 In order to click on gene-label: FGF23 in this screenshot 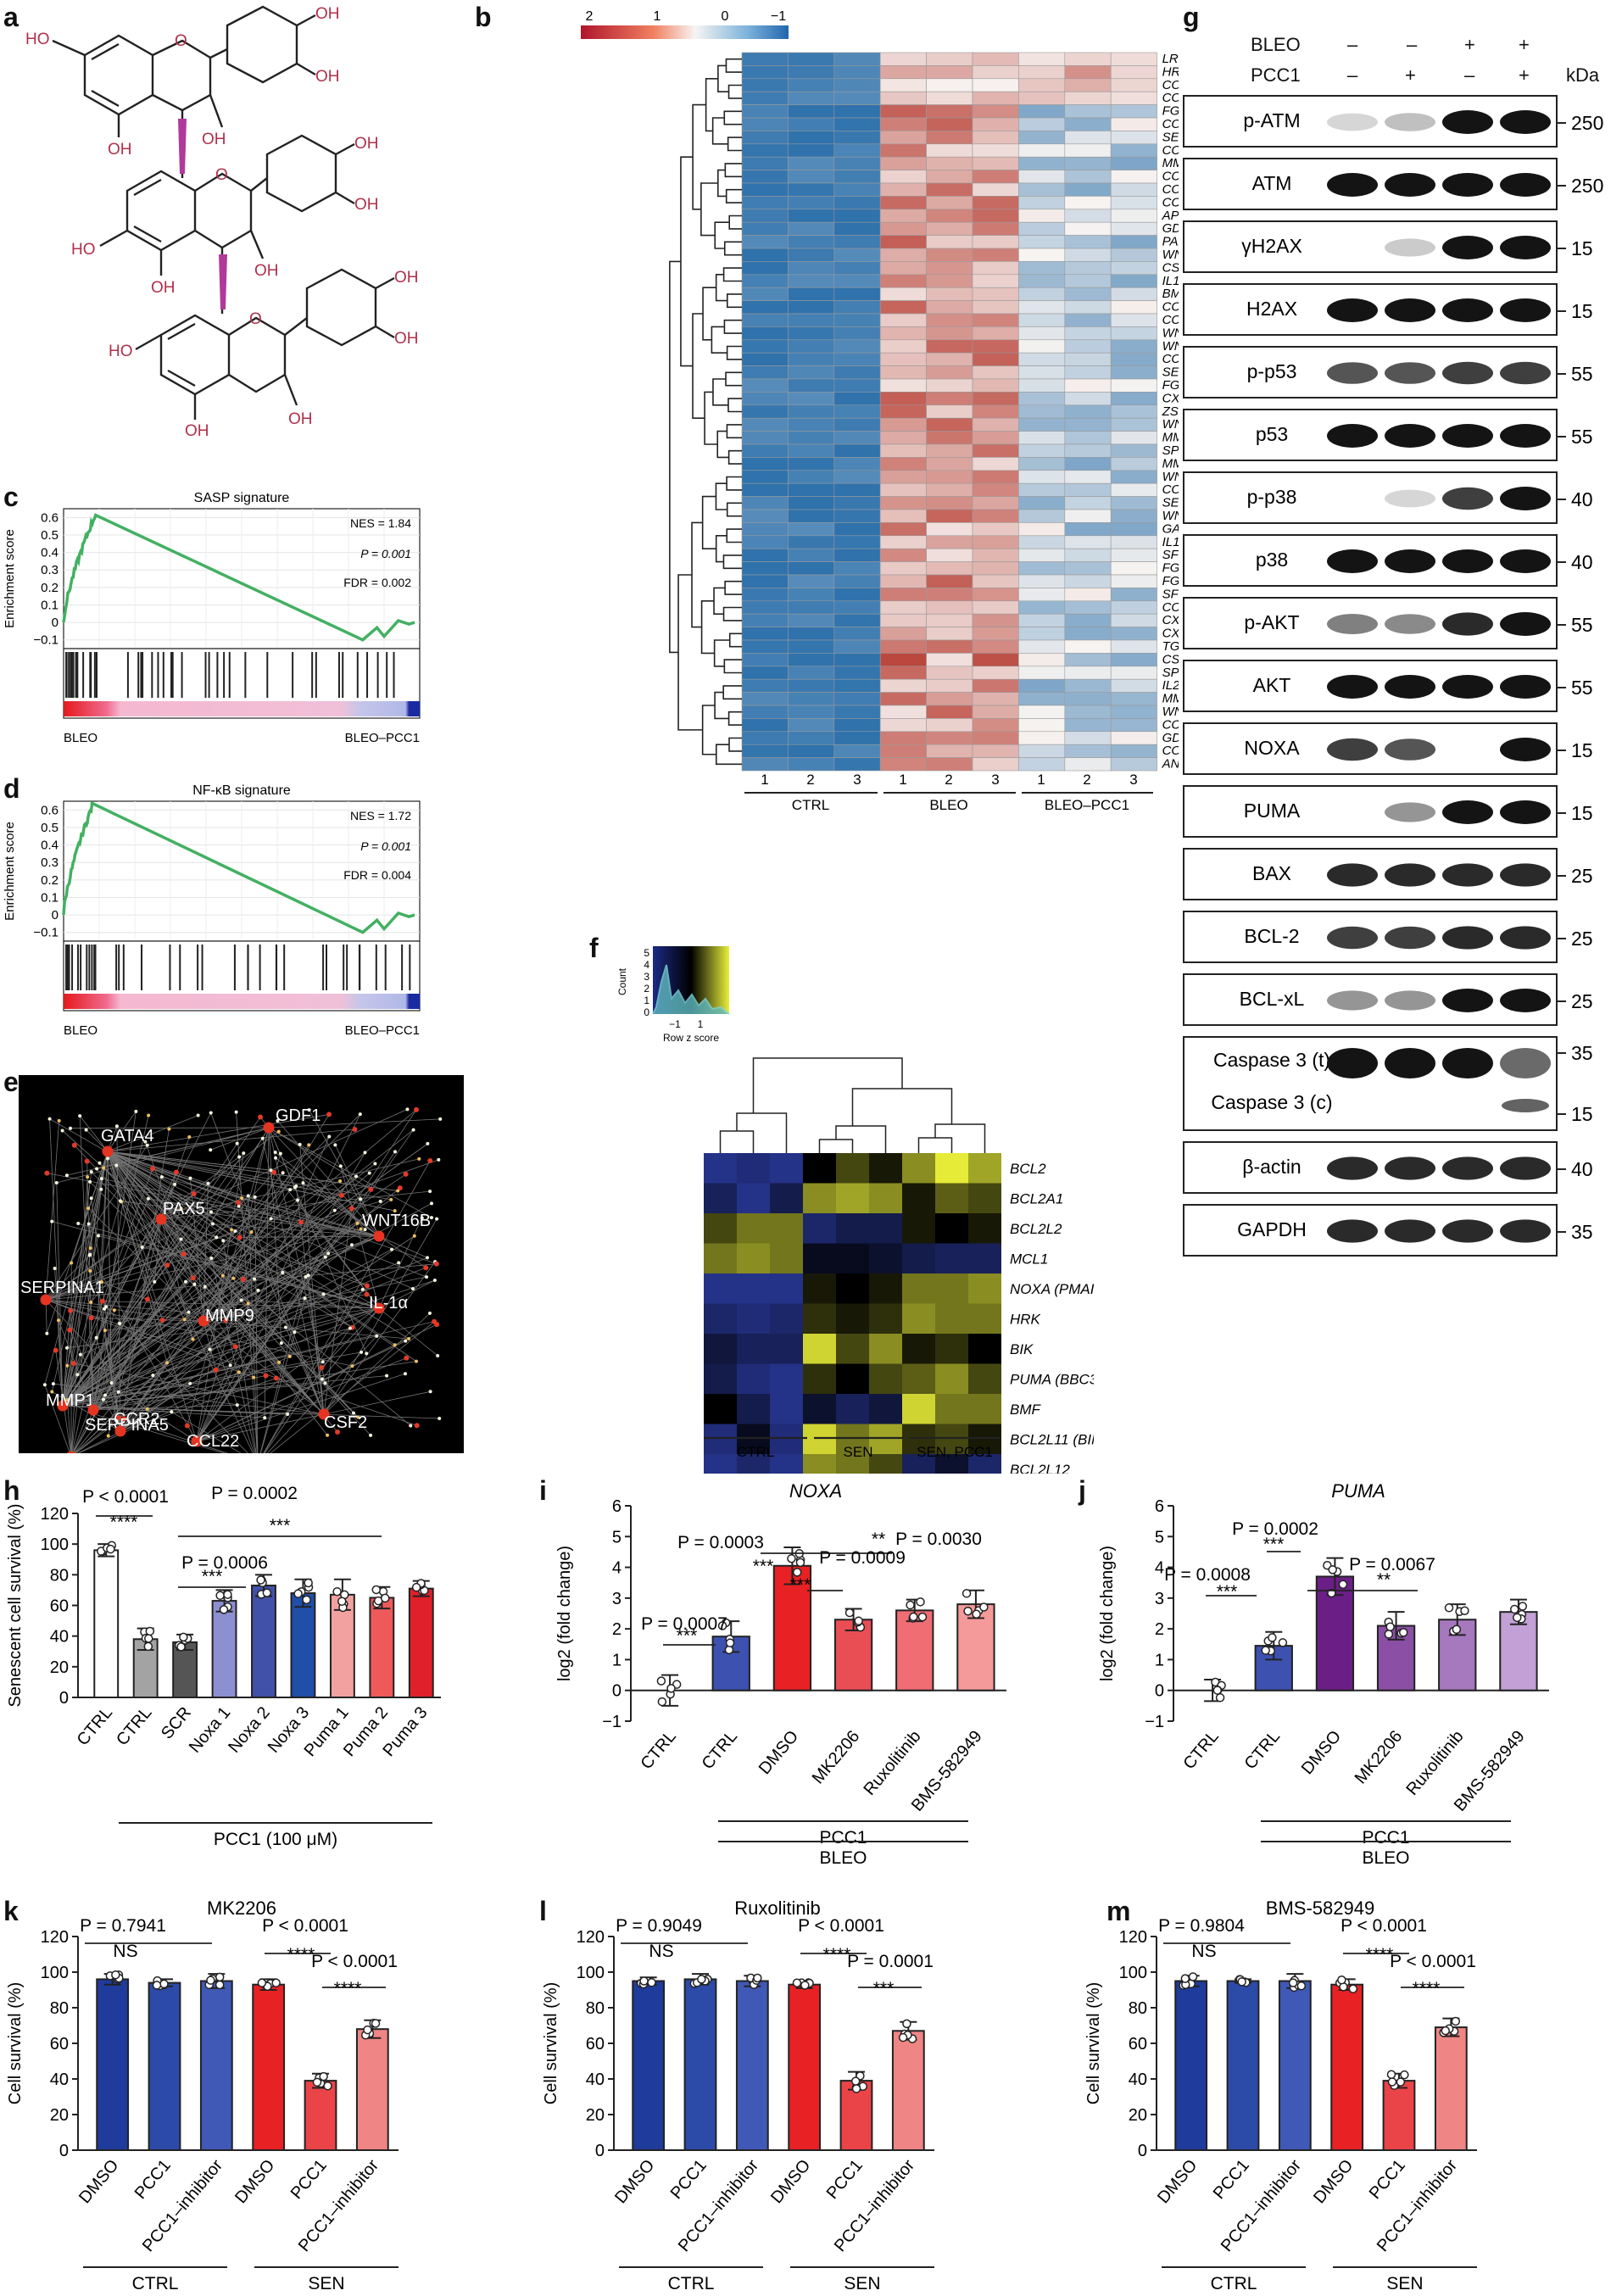, I will do `click(1170, 111)`.